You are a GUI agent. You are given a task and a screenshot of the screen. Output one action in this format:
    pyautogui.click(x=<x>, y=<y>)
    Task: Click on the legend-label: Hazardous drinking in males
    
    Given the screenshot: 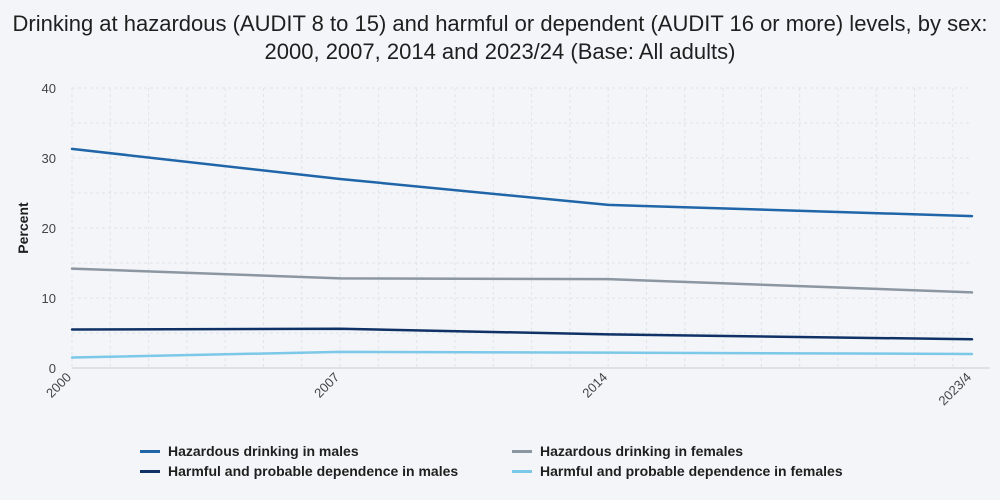 What is the action you would take?
    pyautogui.click(x=263, y=451)
    